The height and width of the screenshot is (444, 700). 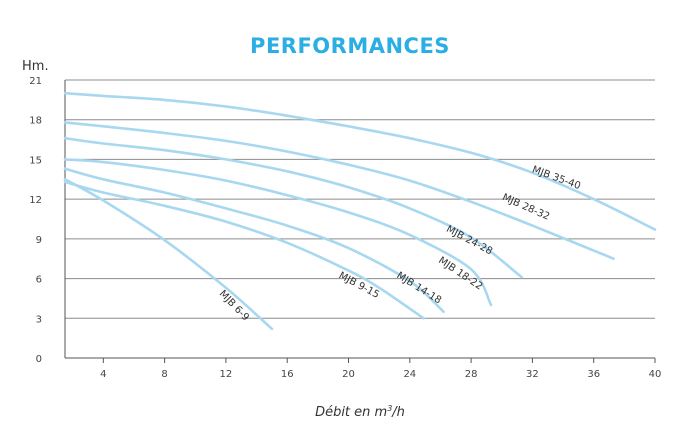 What do you see at coordinates (35, 66) in the screenshot?
I see `y-axis-unit-label: Hm.` at bounding box center [35, 66].